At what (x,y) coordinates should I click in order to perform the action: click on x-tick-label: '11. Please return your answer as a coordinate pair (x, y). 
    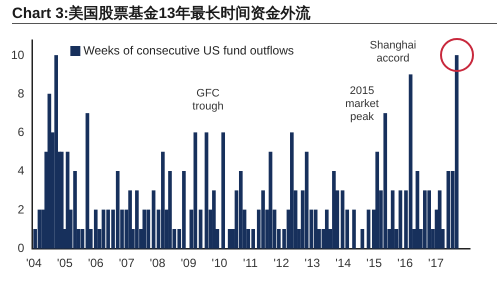
    Looking at the image, I should click on (250, 263).